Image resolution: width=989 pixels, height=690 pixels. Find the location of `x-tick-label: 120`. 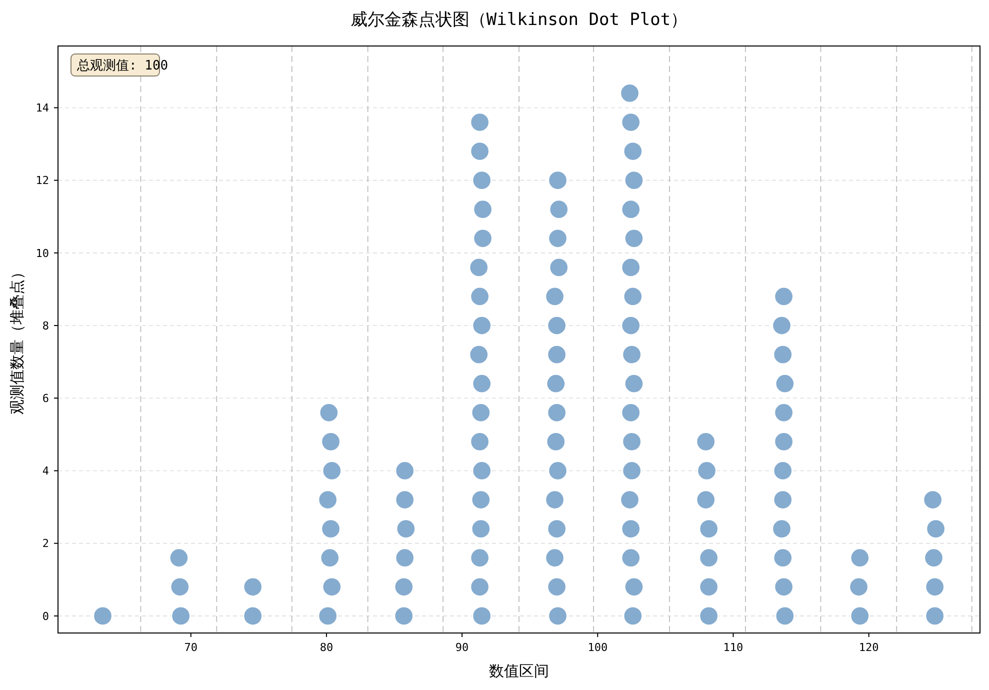

x-tick-label: 120 is located at coordinates (868, 647).